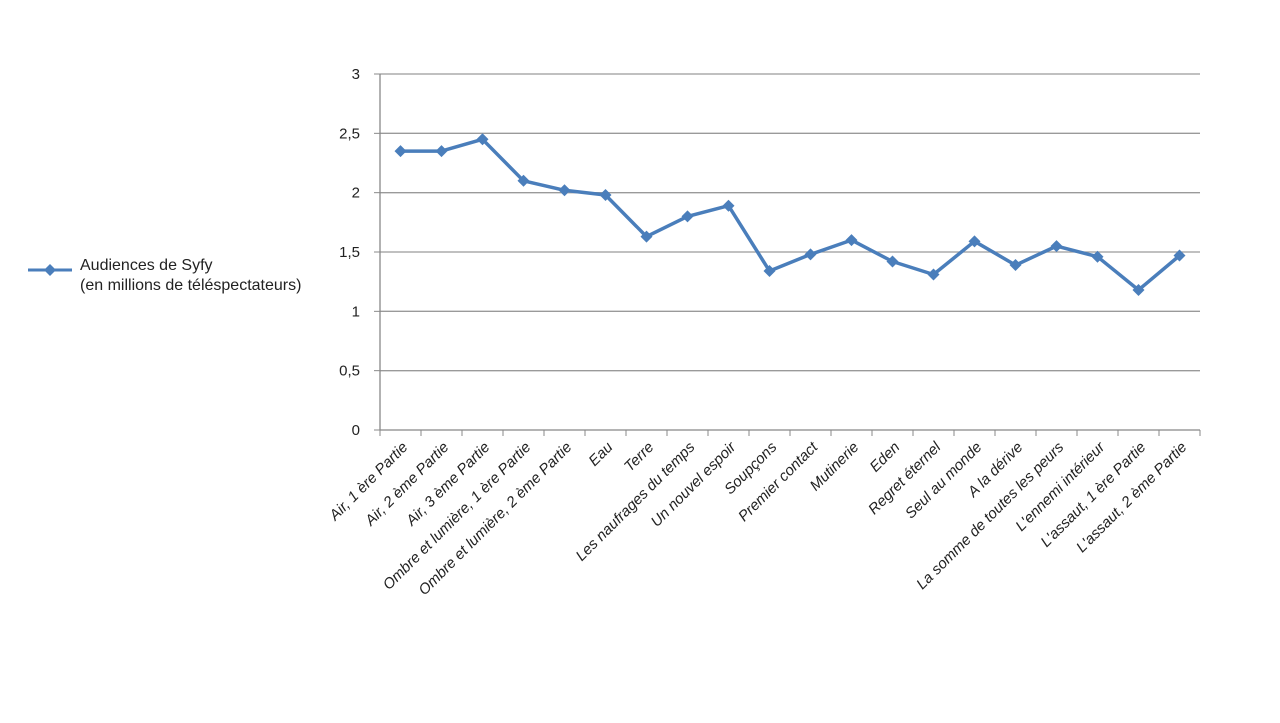 The height and width of the screenshot is (723, 1280). Describe the element at coordinates (191, 285) in the screenshot. I see `legend-label-line-2: (en millions de téléspectateurs)` at that location.